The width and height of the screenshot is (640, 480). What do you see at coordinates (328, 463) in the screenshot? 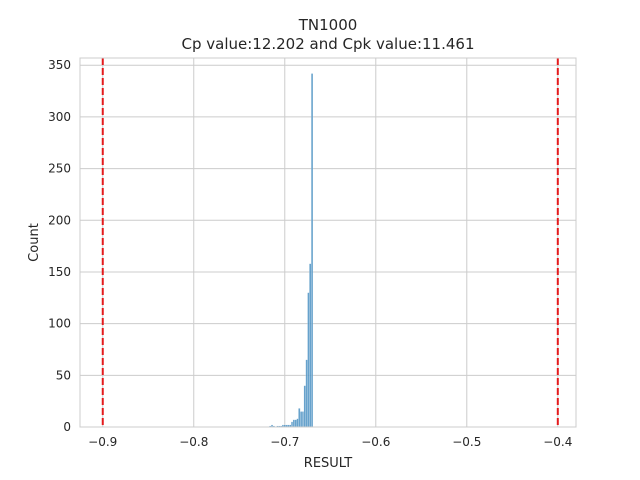
I see `x-axis-label: RESULT` at bounding box center [328, 463].